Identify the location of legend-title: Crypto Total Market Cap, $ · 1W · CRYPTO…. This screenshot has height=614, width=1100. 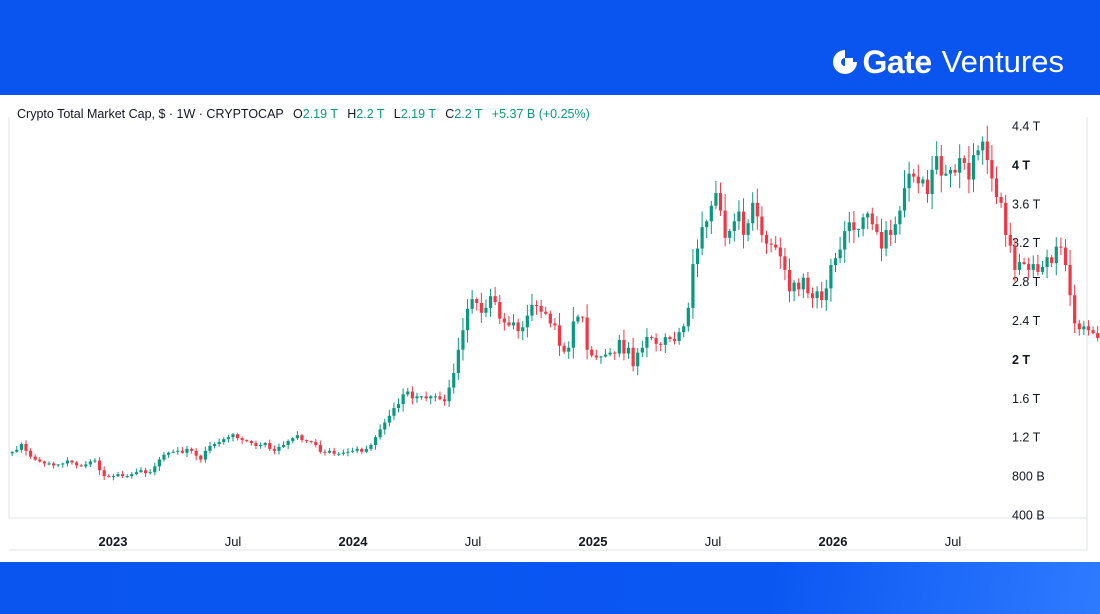
(150, 114).